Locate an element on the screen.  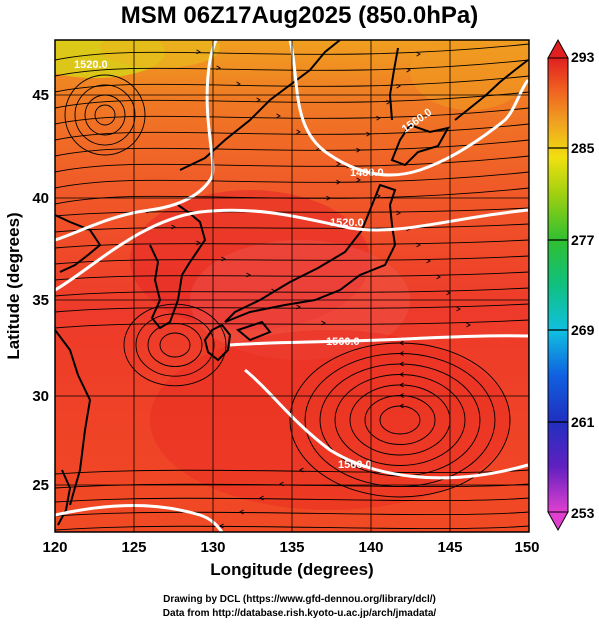
y-axis: 25 30 35 40 45 Latitude (degrees) is located at coordinates (26, 290).